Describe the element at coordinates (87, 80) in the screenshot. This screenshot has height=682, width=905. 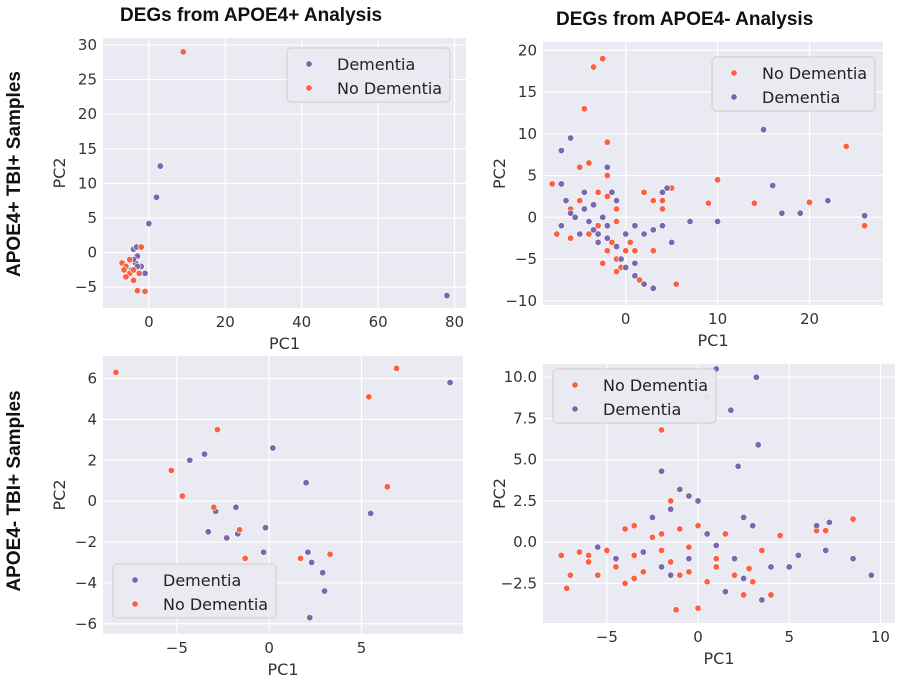
I see `y-tick-label: 25` at that location.